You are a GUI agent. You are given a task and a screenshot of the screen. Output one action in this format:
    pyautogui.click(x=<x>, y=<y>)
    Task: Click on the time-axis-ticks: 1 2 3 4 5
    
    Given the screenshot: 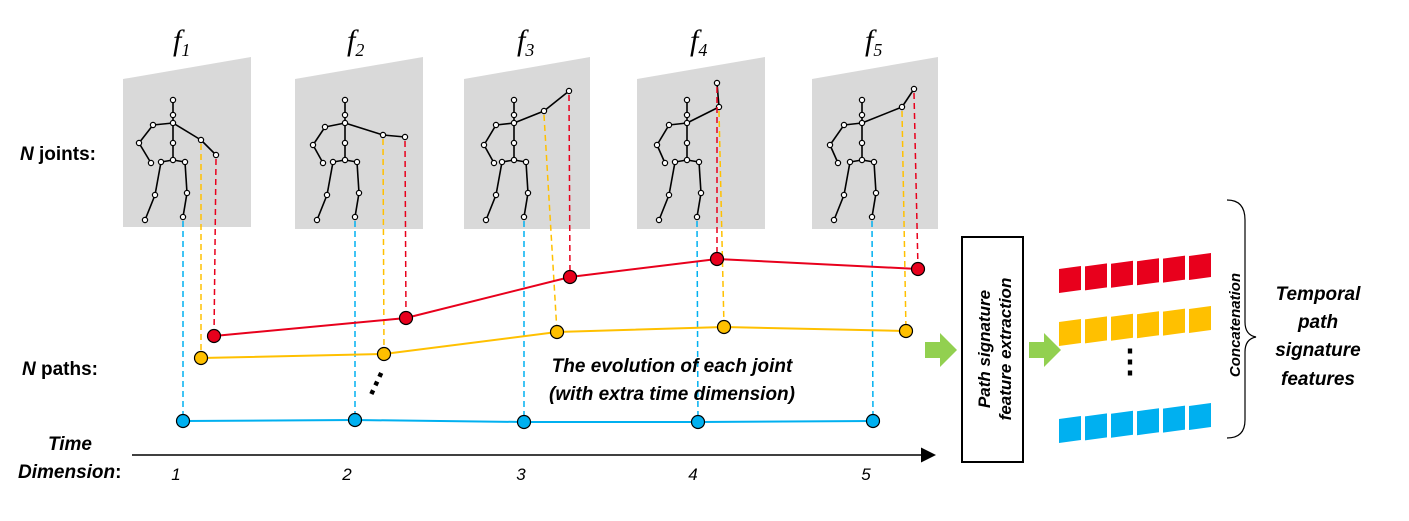 What is the action you would take?
    pyautogui.click(x=521, y=474)
    